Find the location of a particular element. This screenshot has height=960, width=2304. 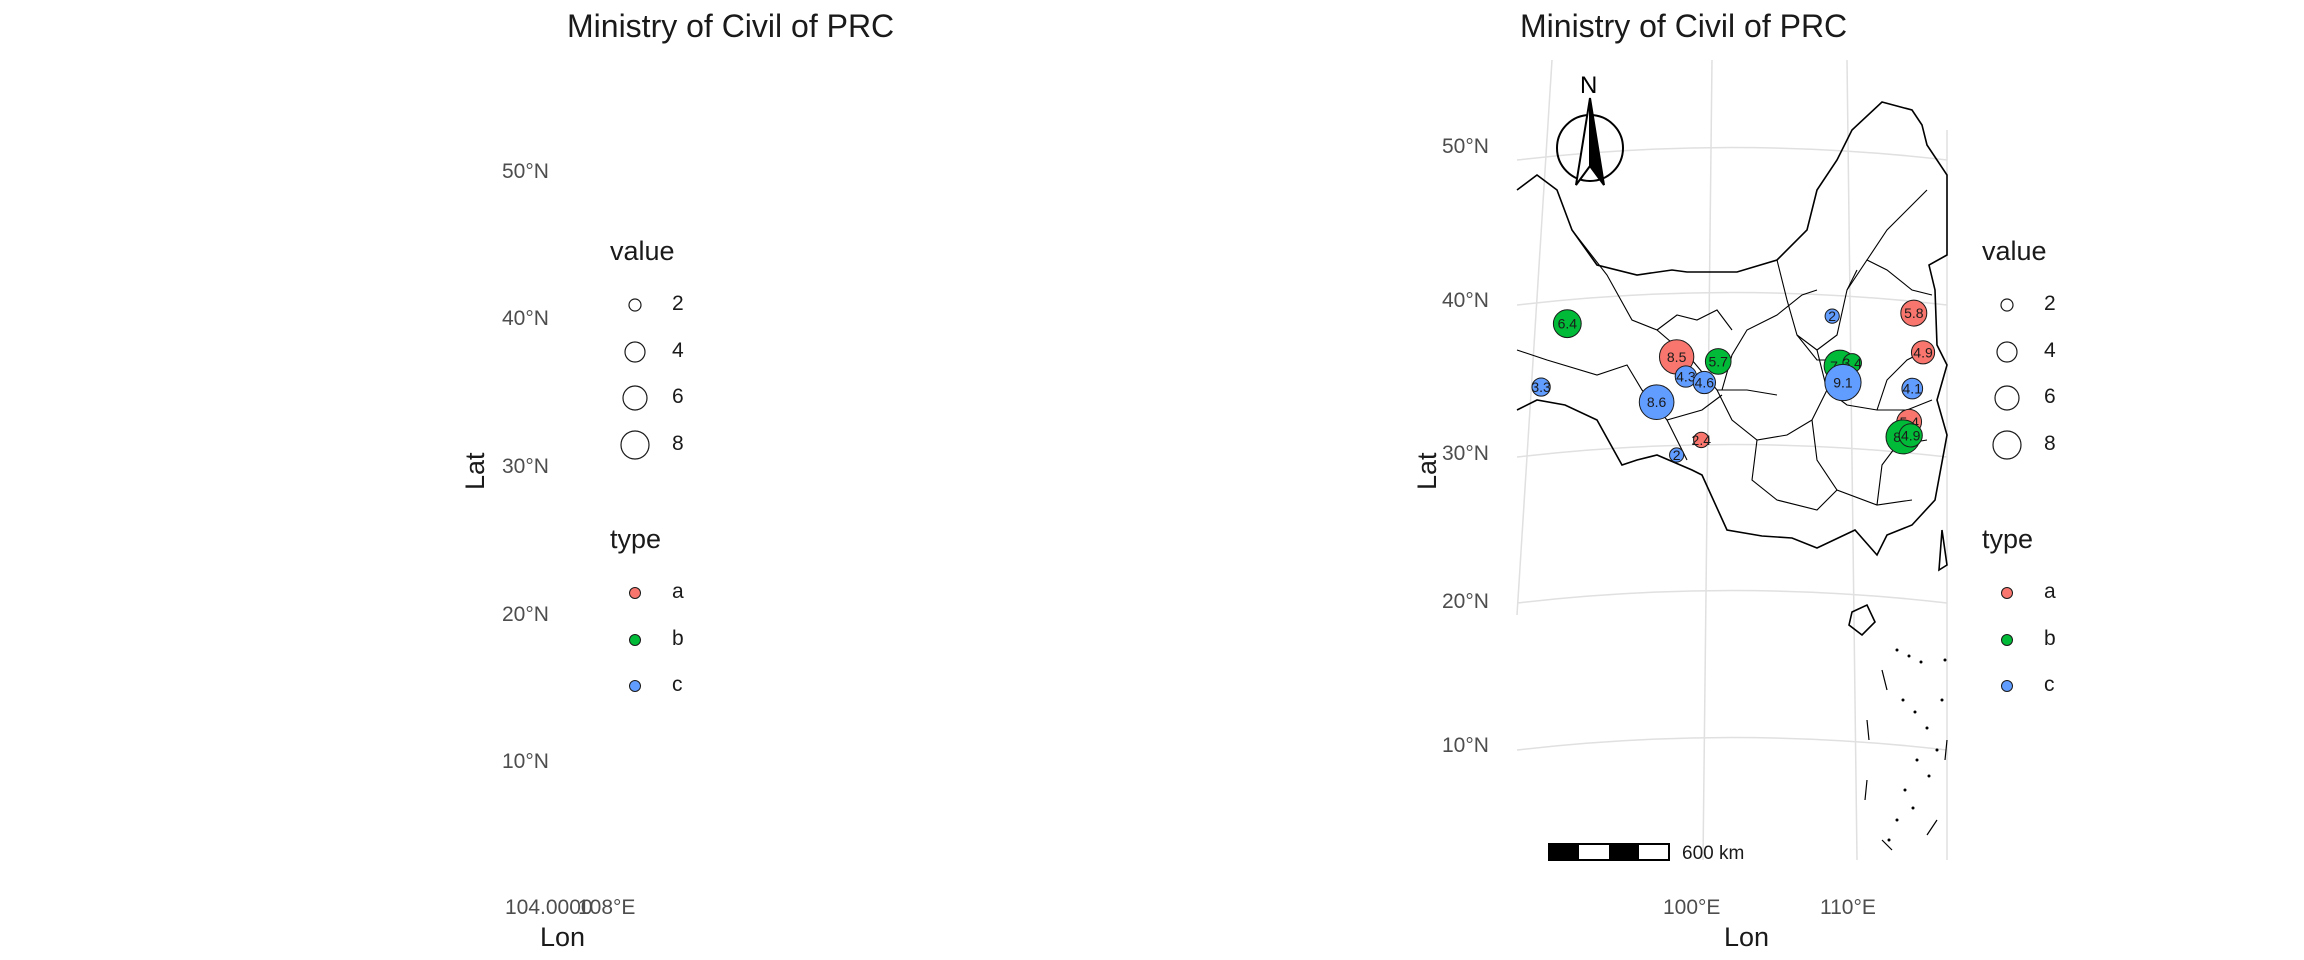

china-map is located at coordinates (1732, 476).